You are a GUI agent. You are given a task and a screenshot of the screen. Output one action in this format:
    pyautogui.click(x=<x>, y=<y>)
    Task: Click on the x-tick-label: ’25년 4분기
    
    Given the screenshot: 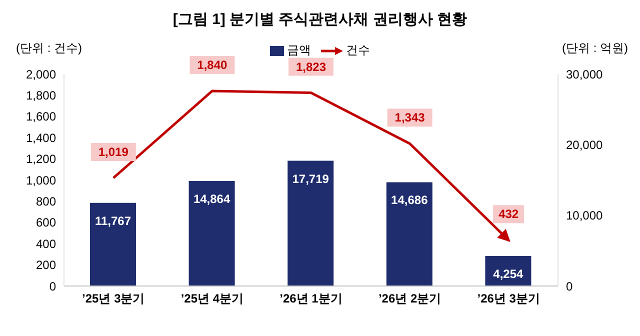 What is the action you would take?
    pyautogui.click(x=212, y=299)
    